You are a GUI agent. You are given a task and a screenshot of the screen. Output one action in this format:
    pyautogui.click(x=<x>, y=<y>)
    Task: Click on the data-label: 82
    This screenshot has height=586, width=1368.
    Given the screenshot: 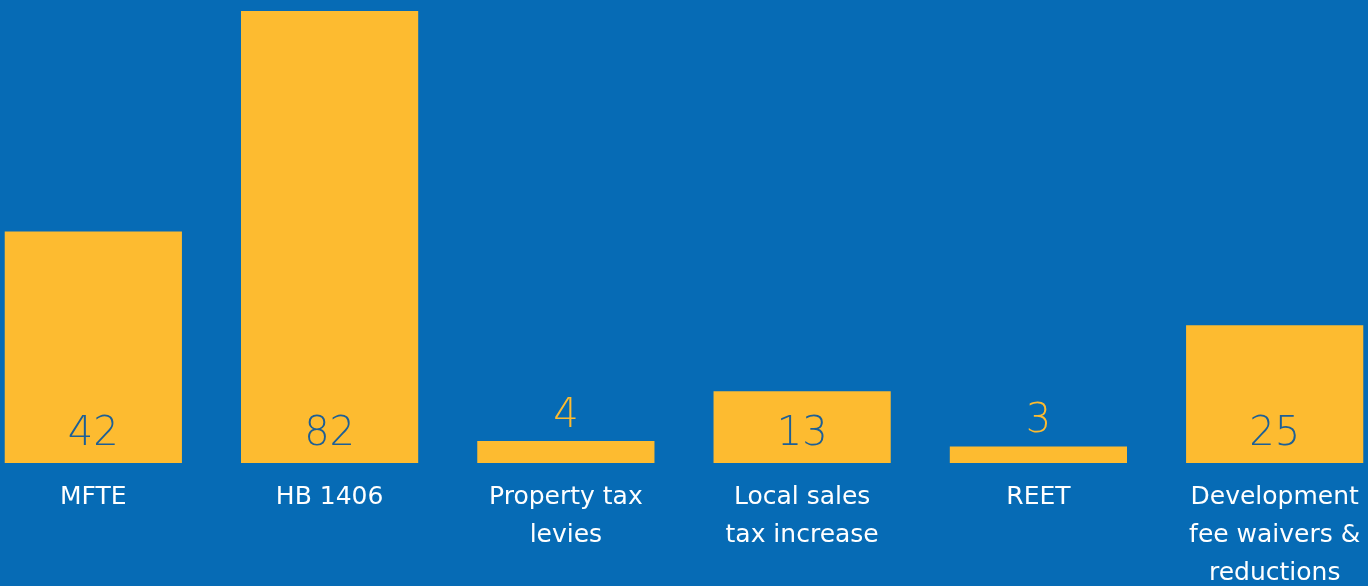 What is the action you would take?
    pyautogui.click(x=330, y=431)
    